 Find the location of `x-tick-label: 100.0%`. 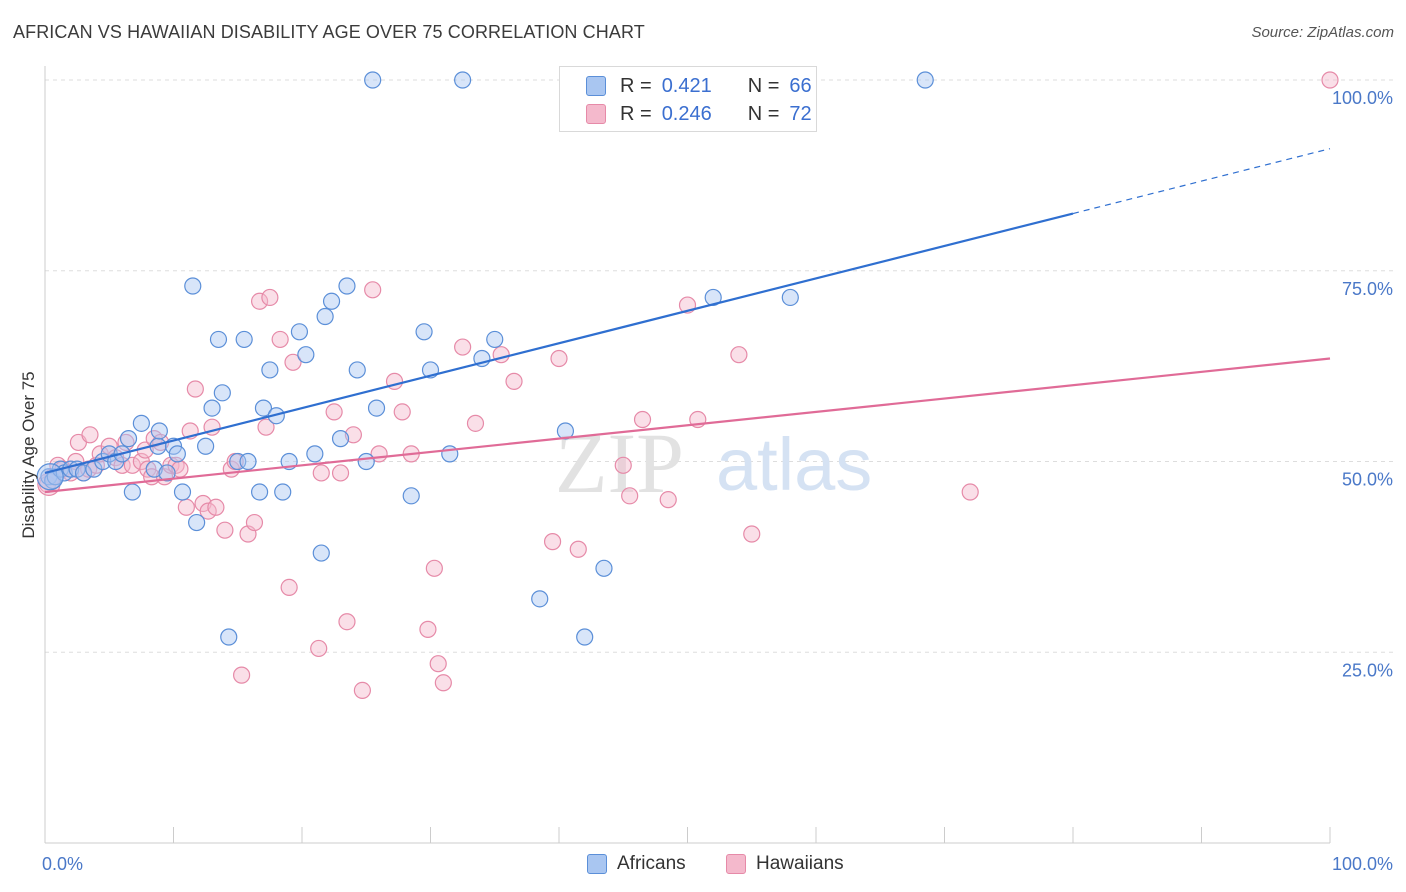

x-tick-label: 100.0% is located at coordinates (1362, 864).